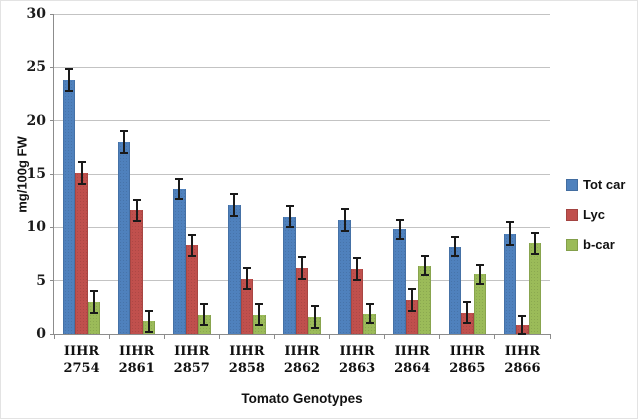  Describe the element at coordinates (572, 184) in the screenshot. I see `legend-swatch-icon` at that location.